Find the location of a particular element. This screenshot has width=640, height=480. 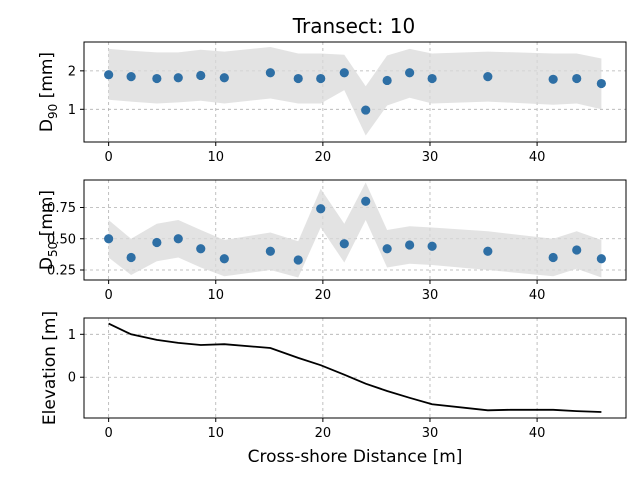

x-axis-label: Cross-shore Distance [m] is located at coordinates (355, 457).